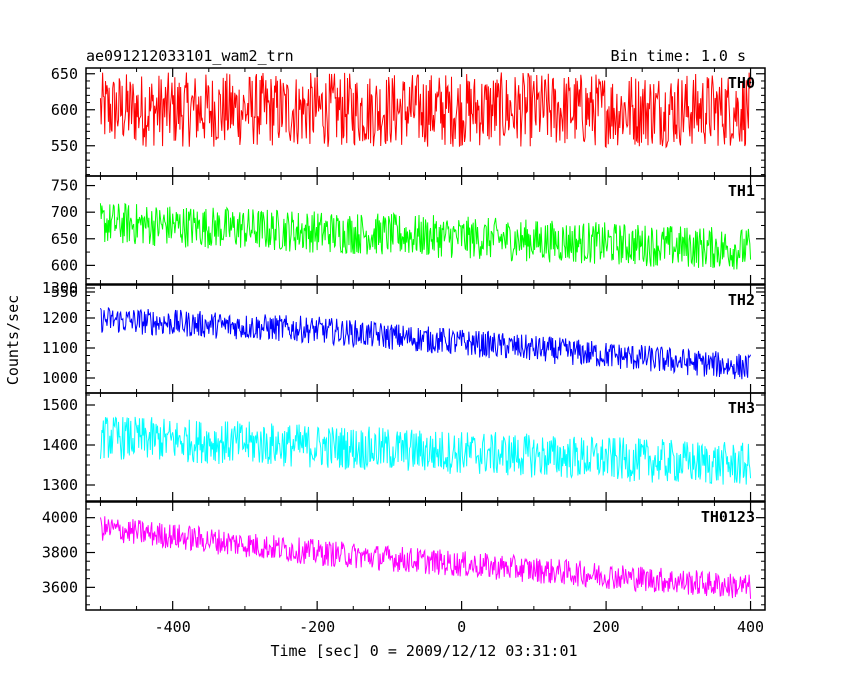 The image size is (850, 680). I want to click on x-tick-label: 200, so click(606, 627).